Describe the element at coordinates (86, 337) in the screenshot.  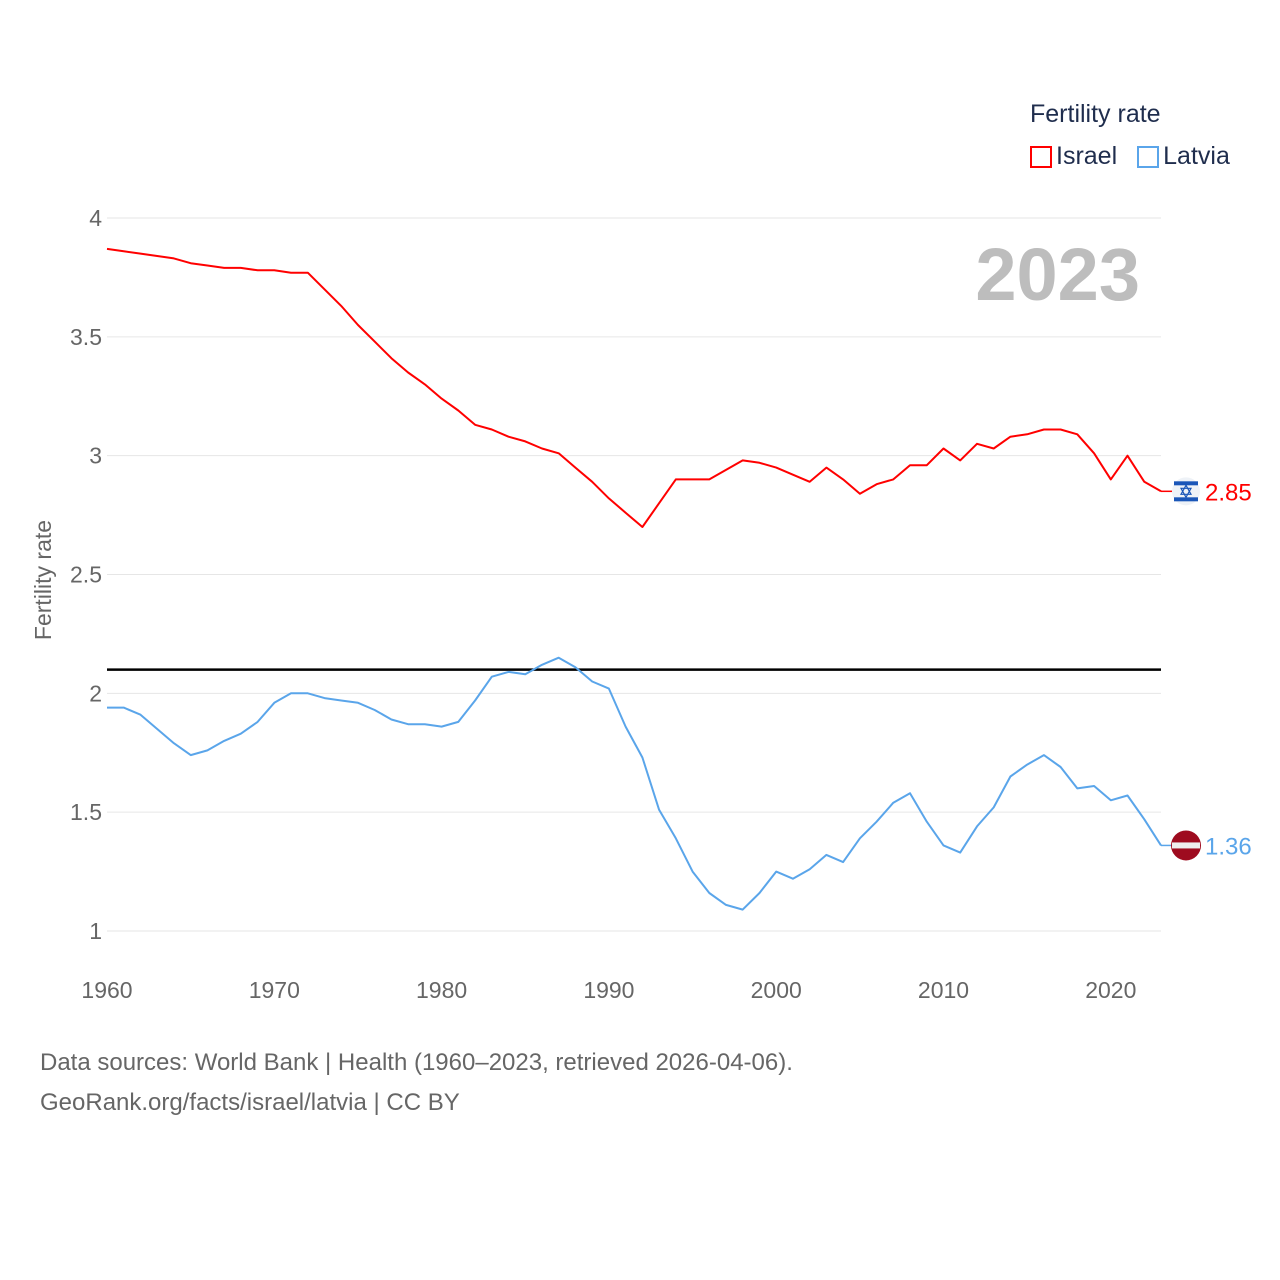
I see `y-tick-label: 3.5` at that location.